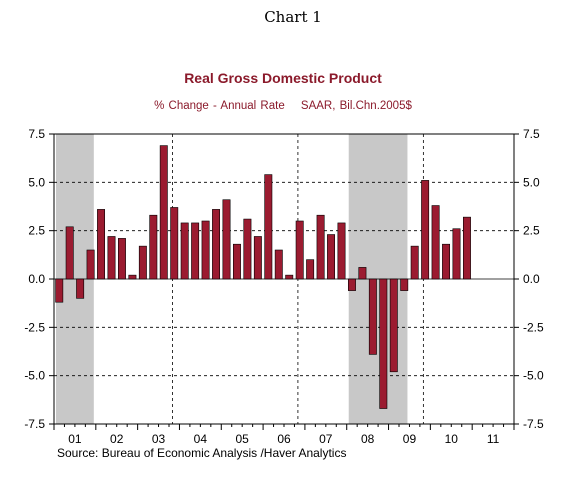 The height and width of the screenshot is (484, 586). I want to click on x-axis-labels: 01 02 03 04 05 06 07 08 09 10 11, so click(283, 439).